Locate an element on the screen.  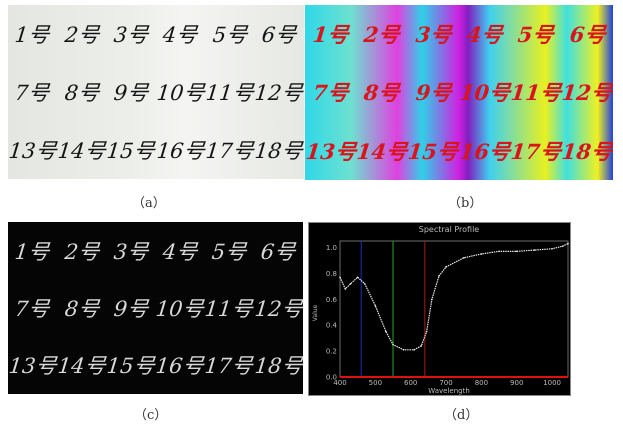
caption-c: （c） is located at coordinates (151, 415).